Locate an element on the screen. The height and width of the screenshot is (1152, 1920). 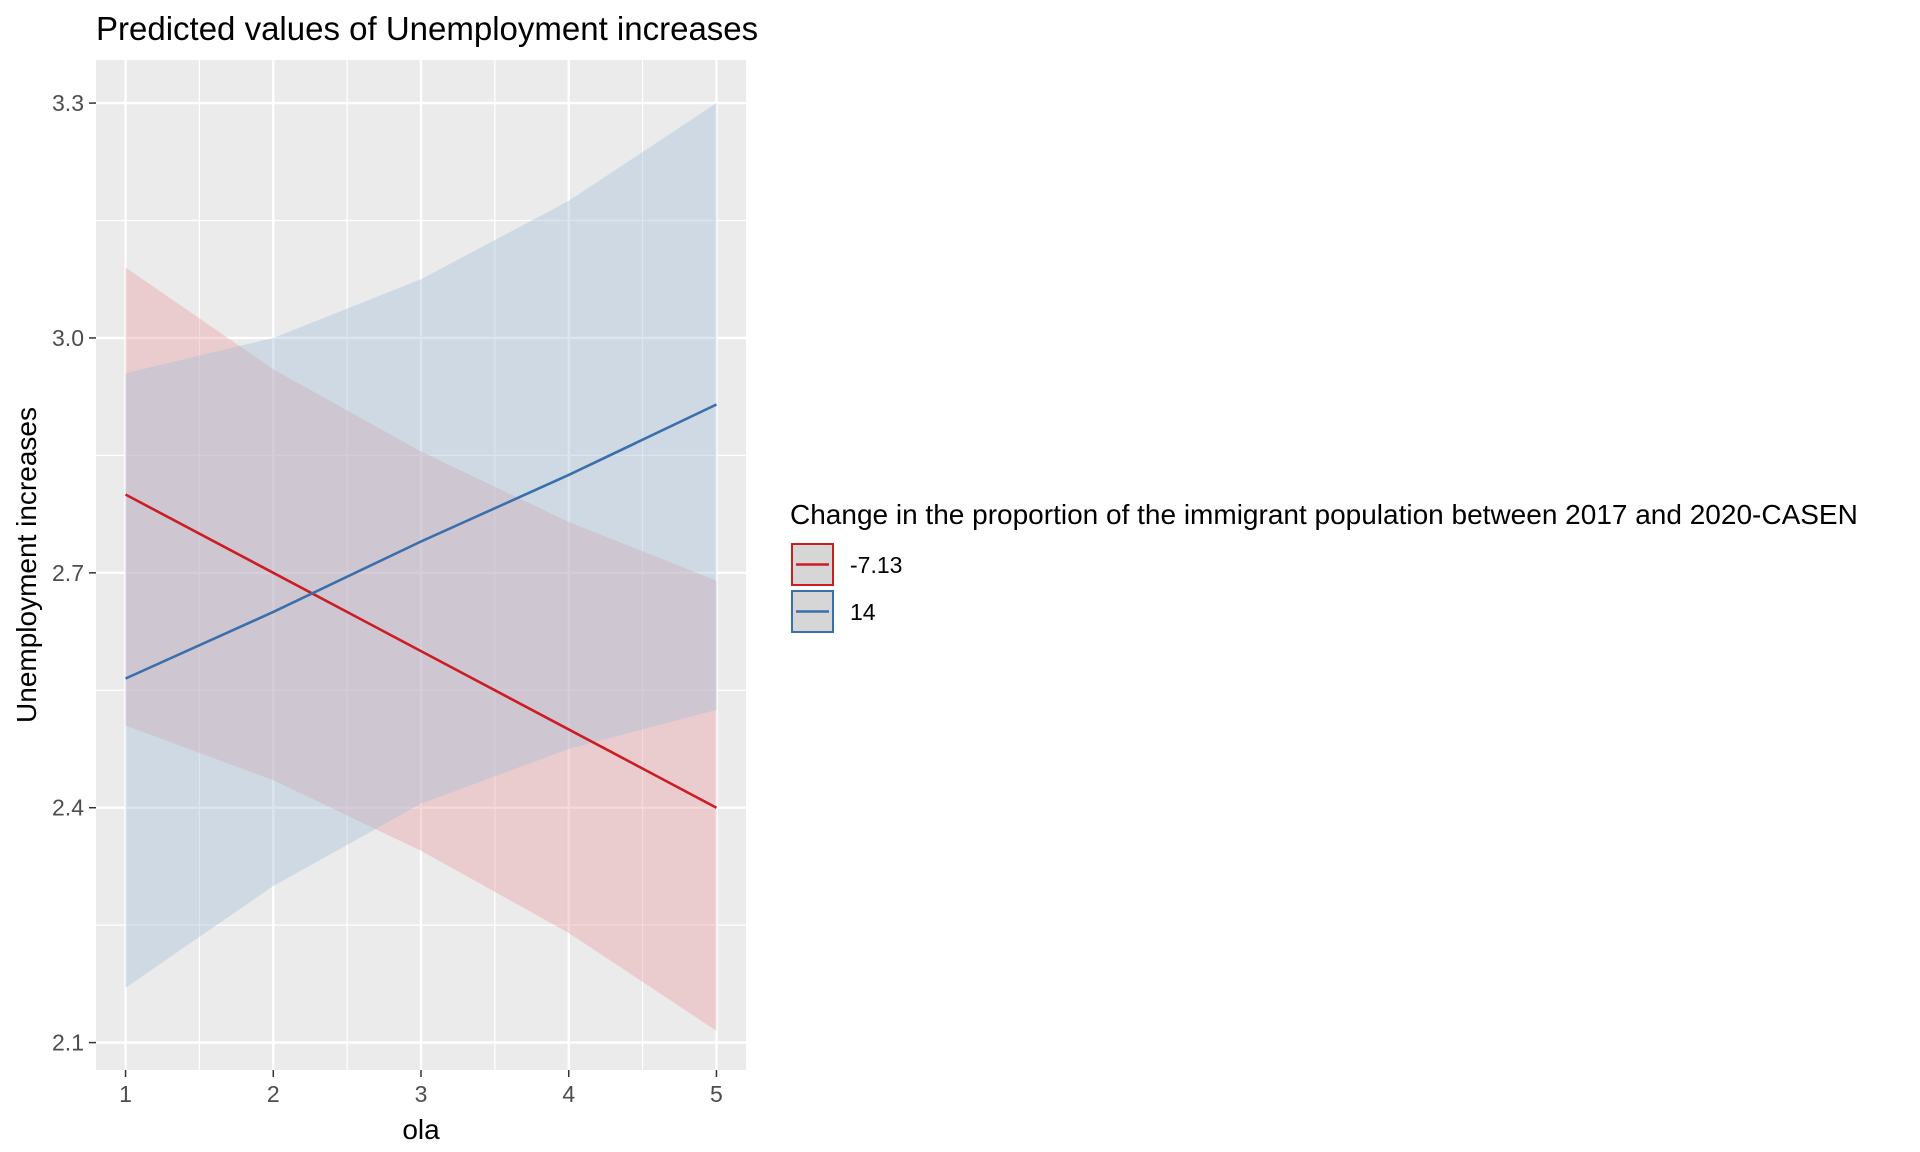
series-lines is located at coordinates (421, 606).